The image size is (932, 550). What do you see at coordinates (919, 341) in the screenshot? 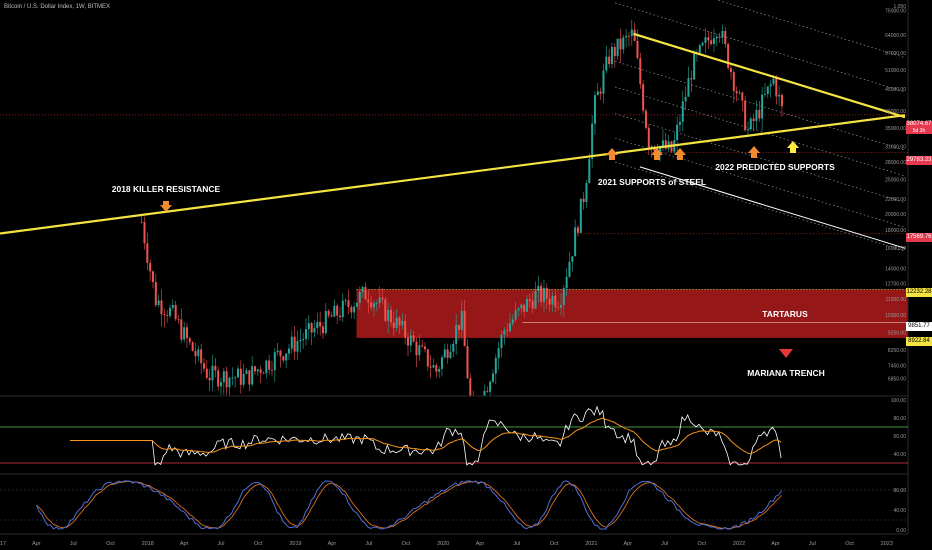
I see `level-label: 8922.84` at bounding box center [919, 341].